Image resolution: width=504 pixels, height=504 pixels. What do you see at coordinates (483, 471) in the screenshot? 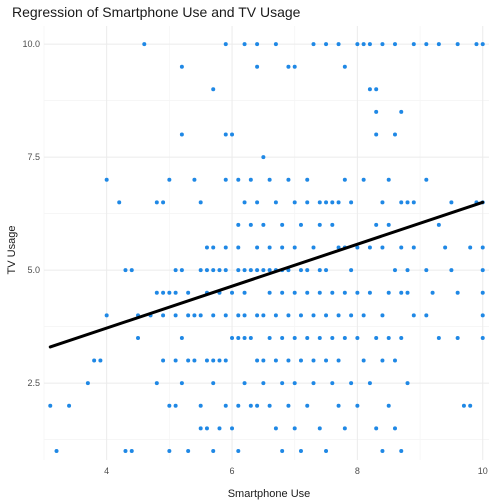
I see `x-tick-label: 10` at bounding box center [483, 471].